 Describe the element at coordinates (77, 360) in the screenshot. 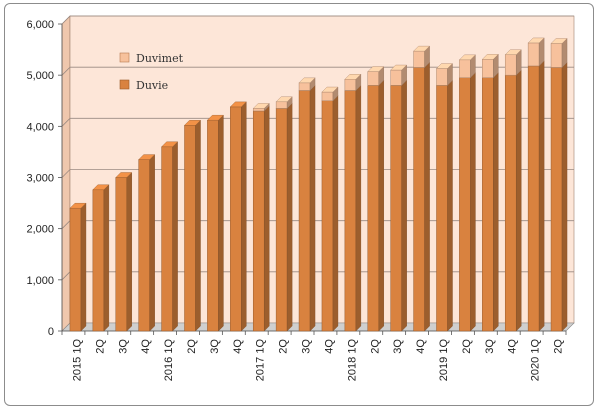

I see `x-tick-label: 2015 1Q` at that location.